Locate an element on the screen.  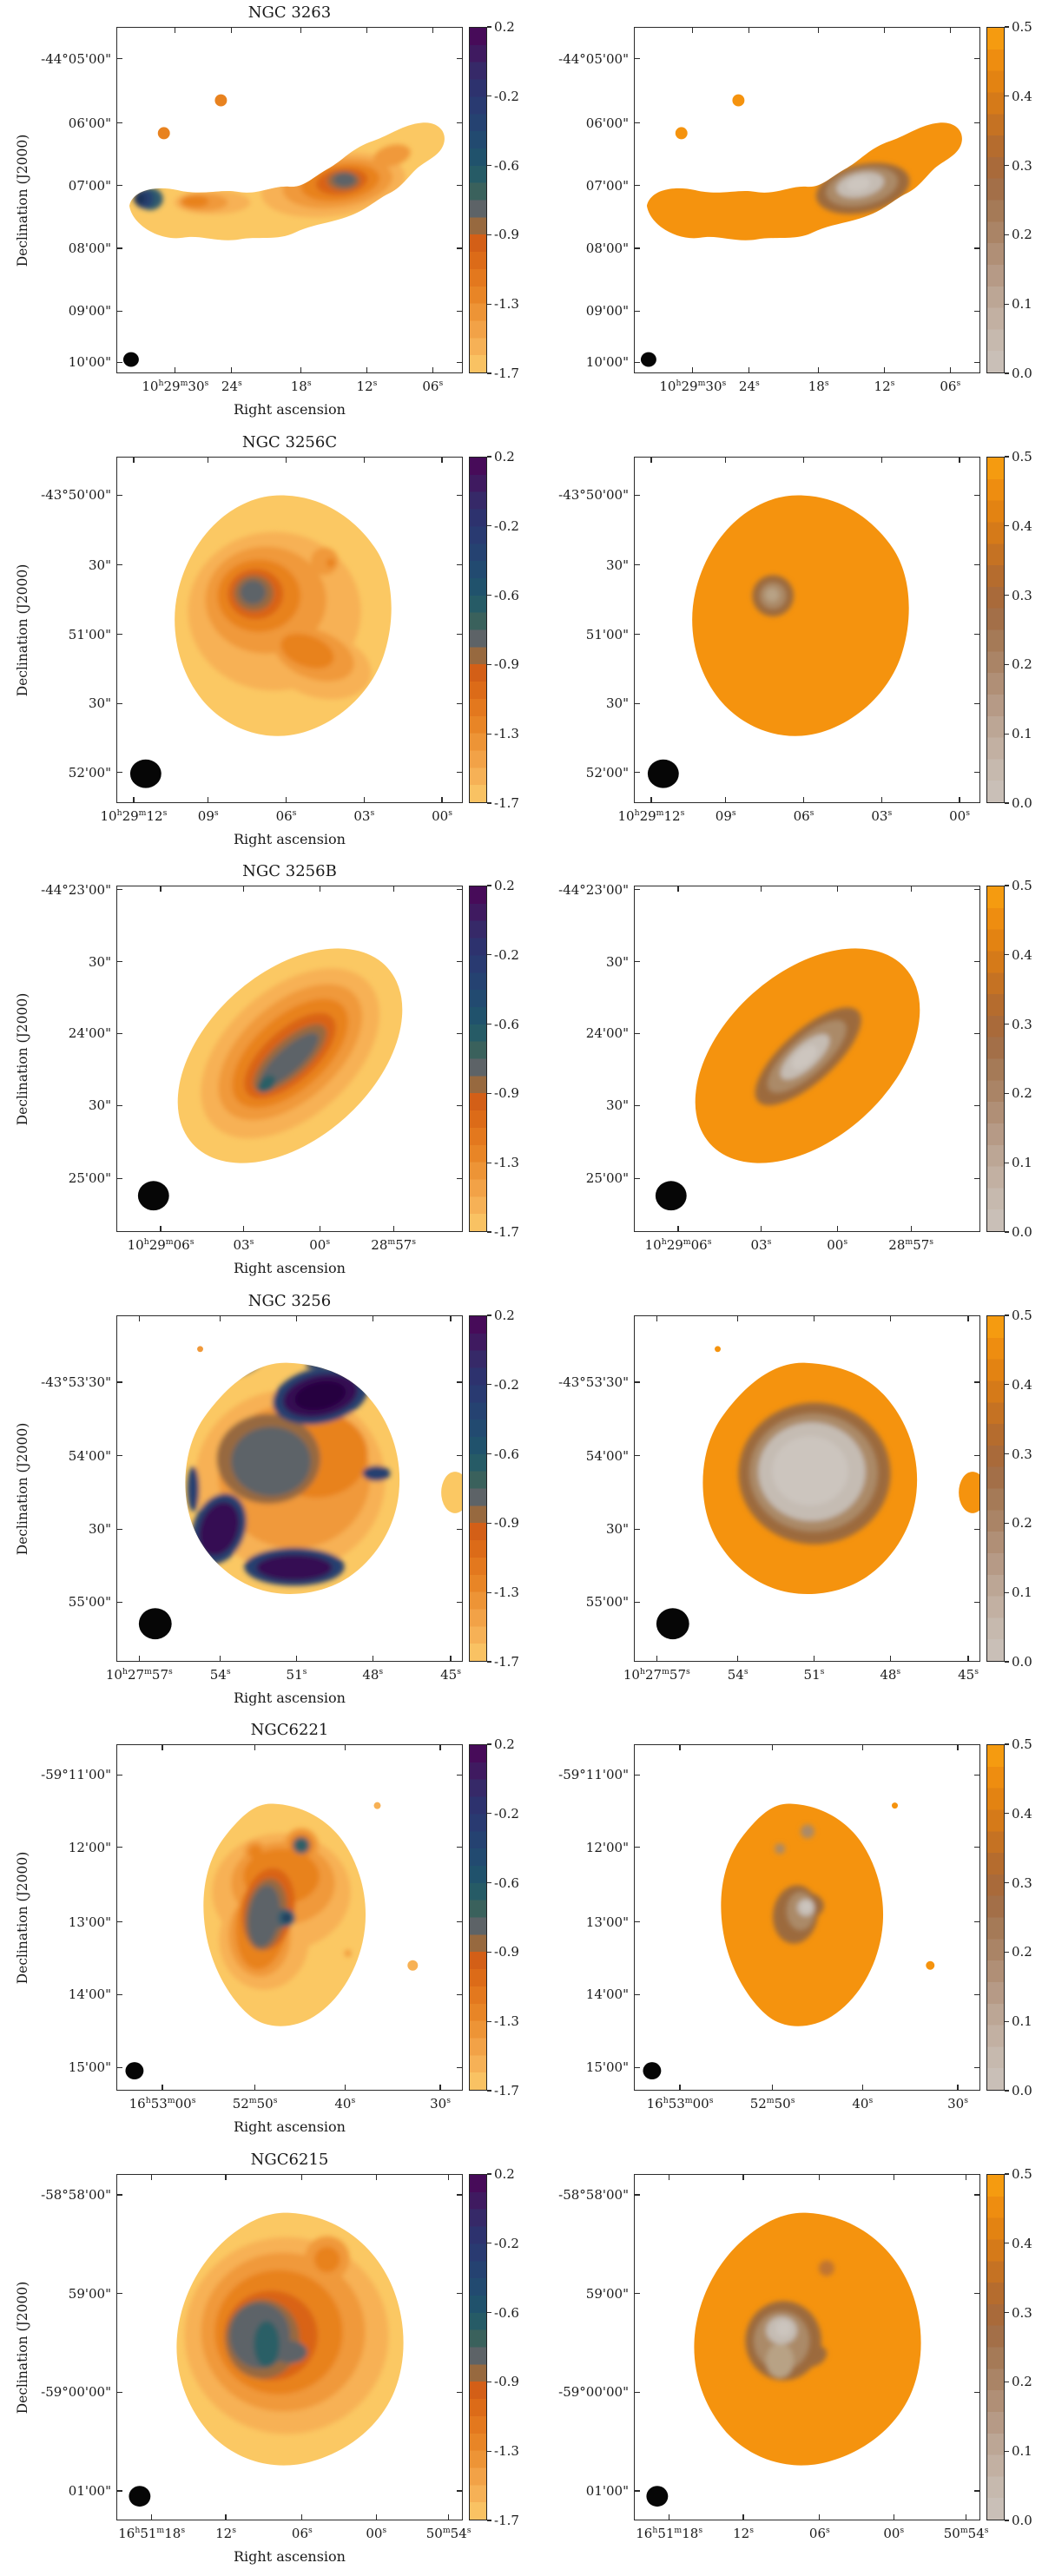
y-tick-label: 08'00" is located at coordinates (607, 248).